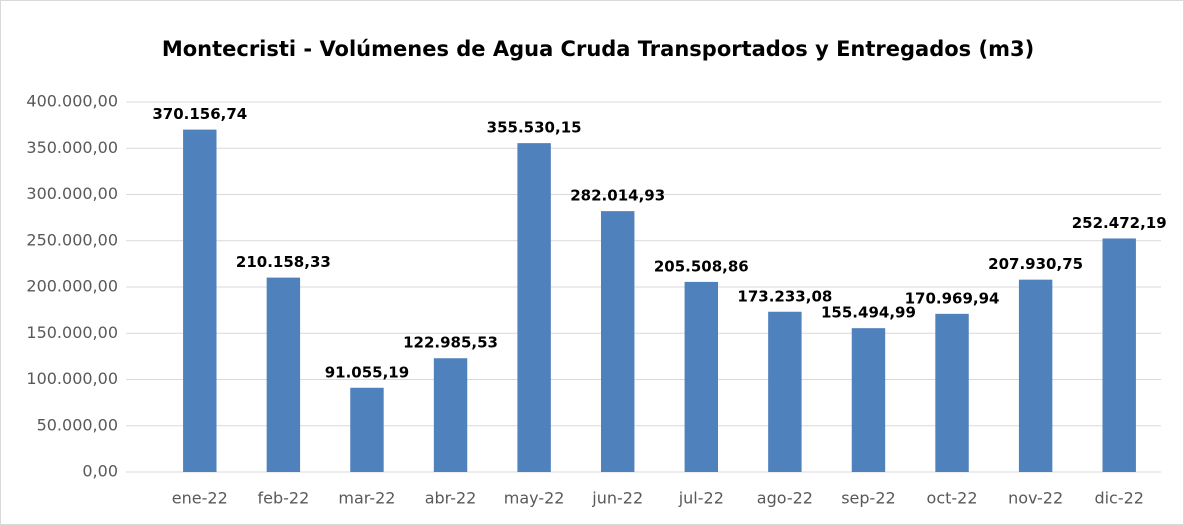  What do you see at coordinates (450, 343) in the screenshot?
I see `value-label: 122.985,53` at bounding box center [450, 343].